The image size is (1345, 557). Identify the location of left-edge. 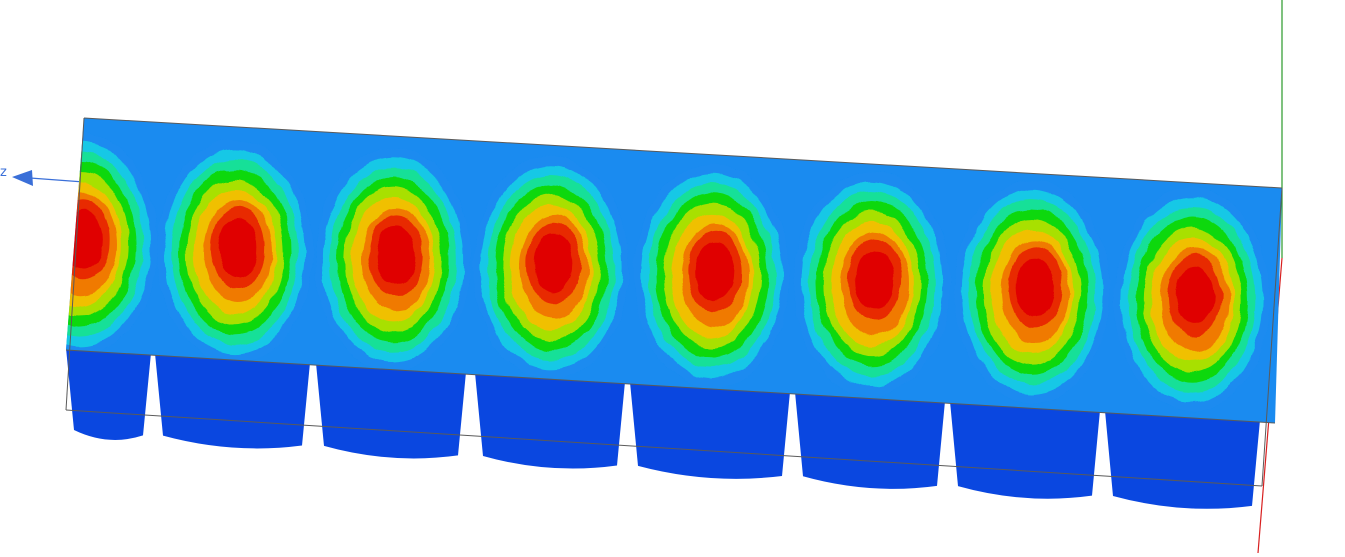
(75, 264).